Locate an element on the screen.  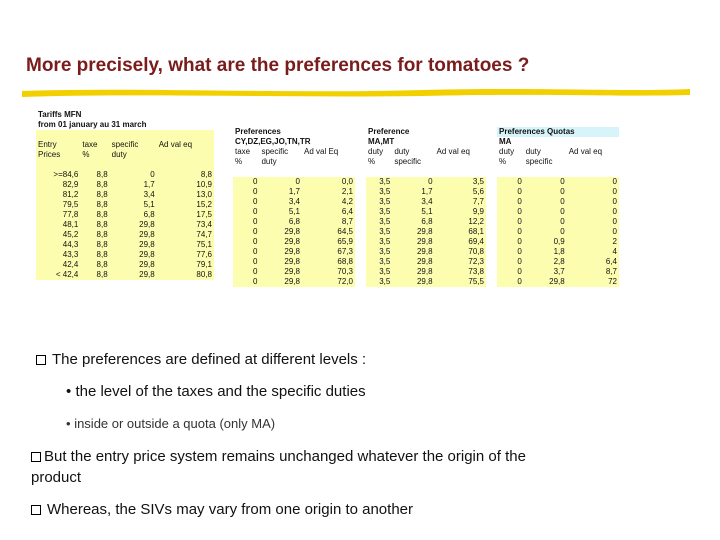
table-cell: 9,9 is located at coordinates (478, 211).